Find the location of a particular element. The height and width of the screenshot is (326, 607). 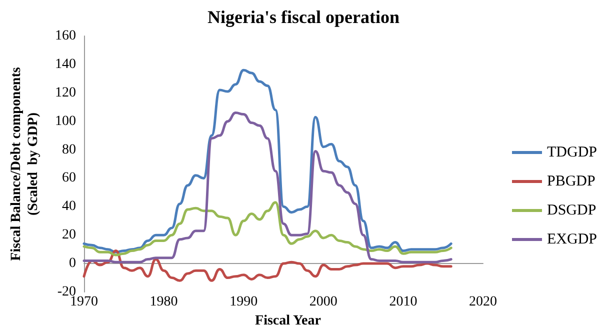

y-tick-label: 20 is located at coordinates (69, 235).